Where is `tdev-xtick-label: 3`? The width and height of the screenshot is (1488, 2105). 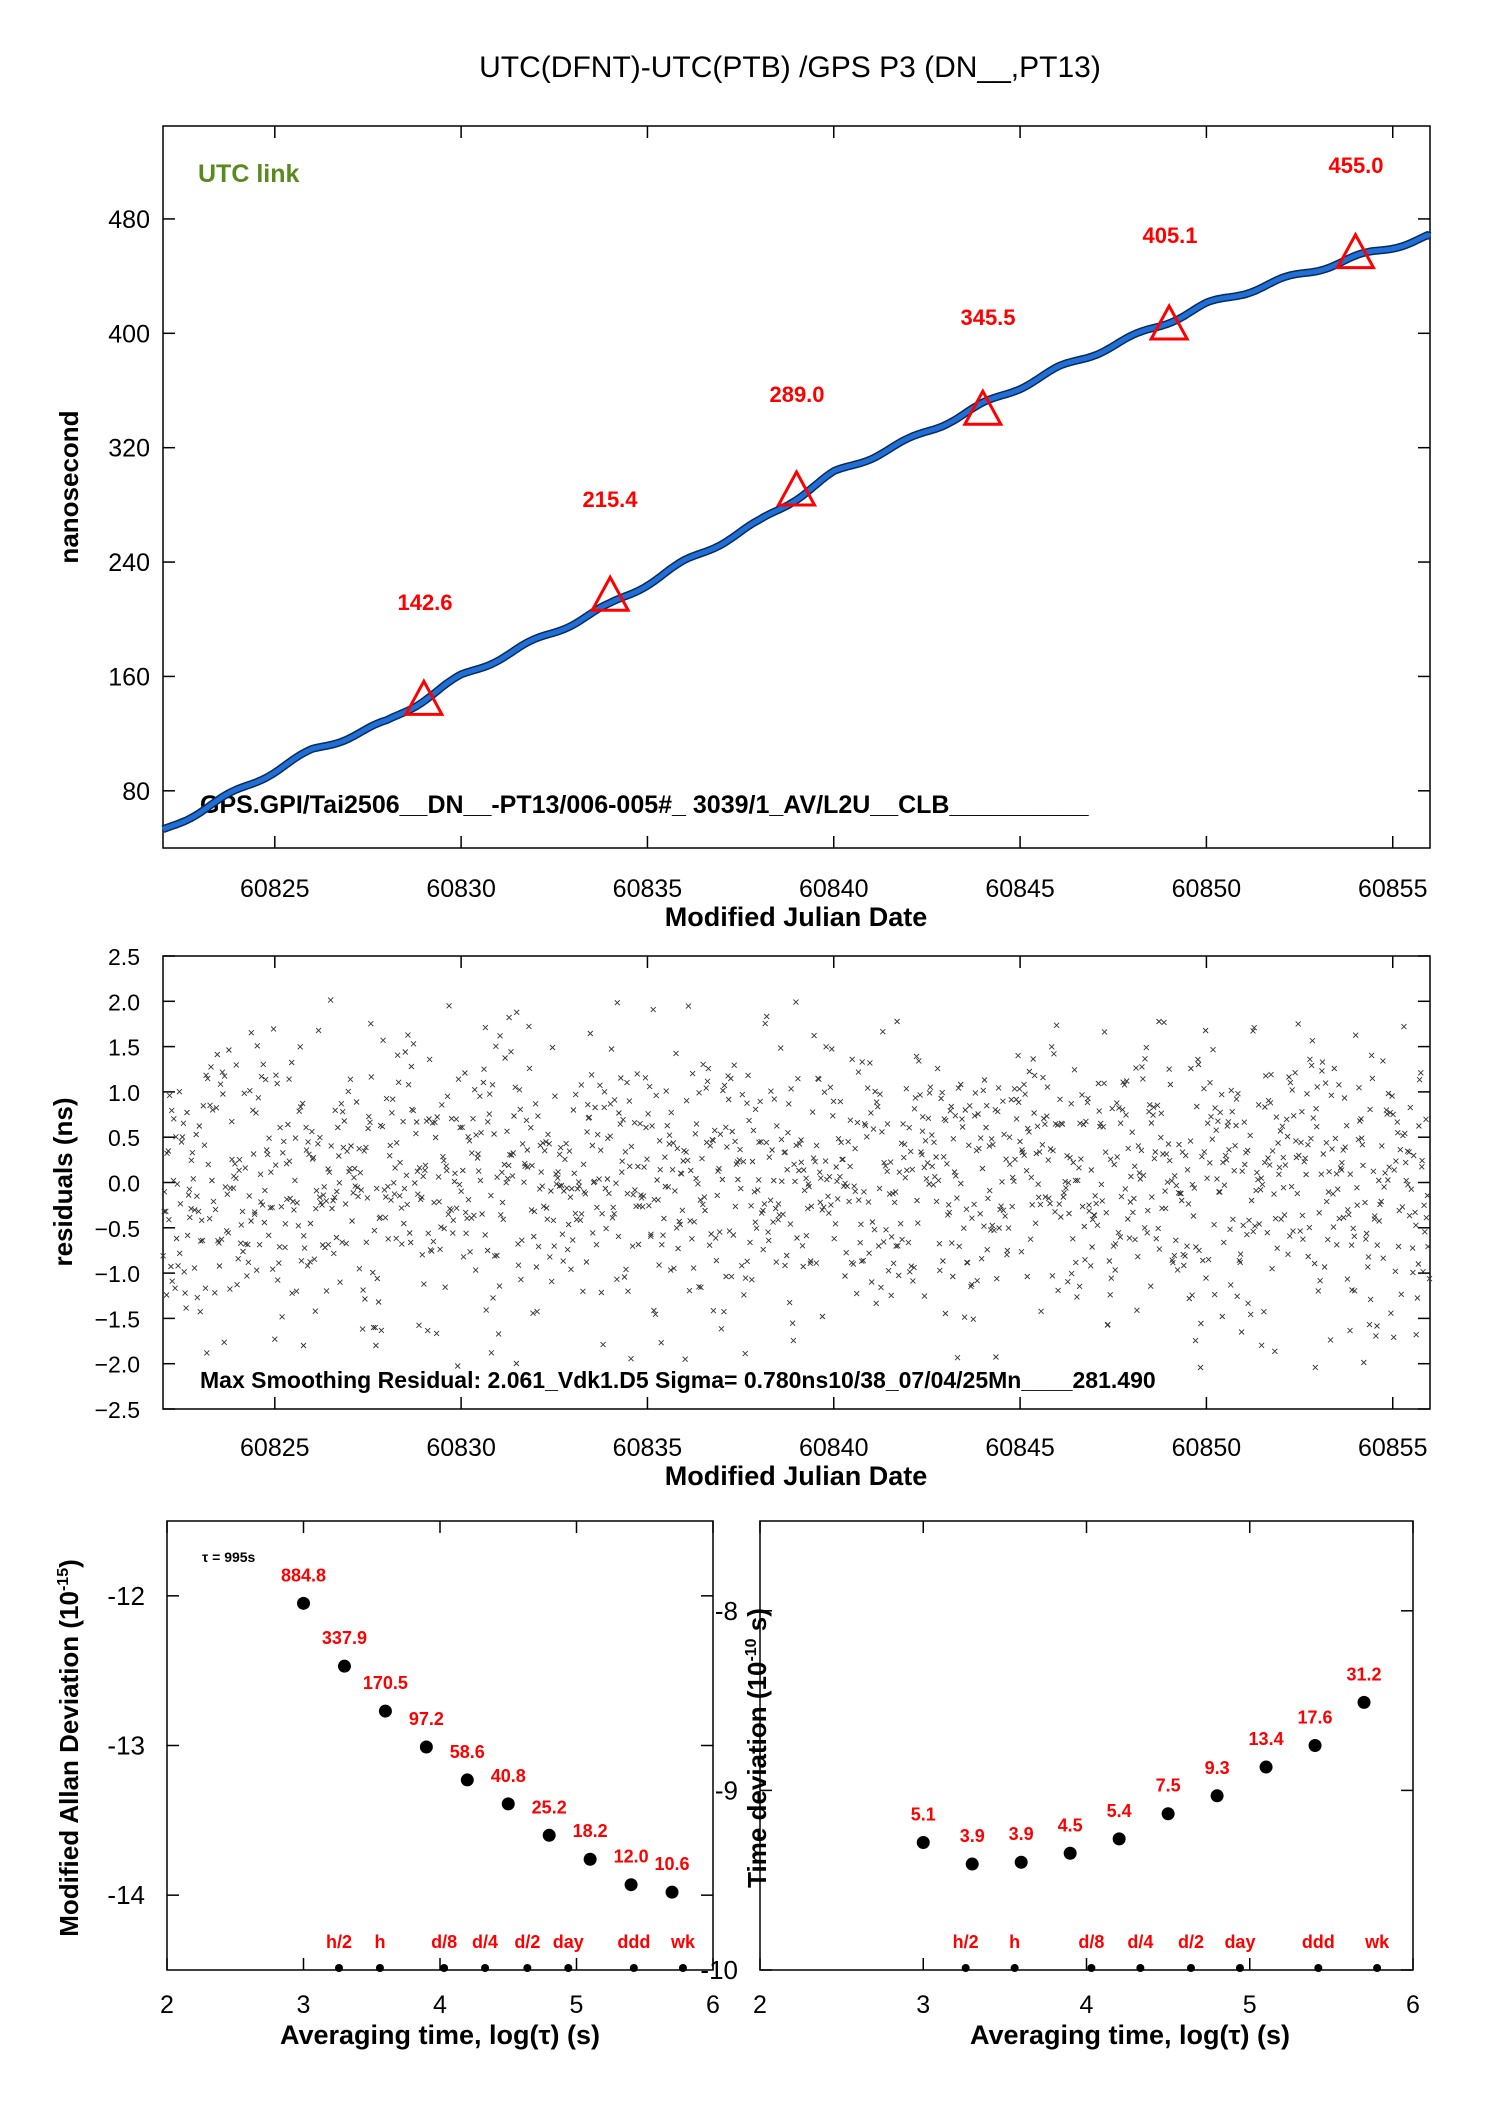
tdev-xtick-label: 3 is located at coordinates (923, 2005).